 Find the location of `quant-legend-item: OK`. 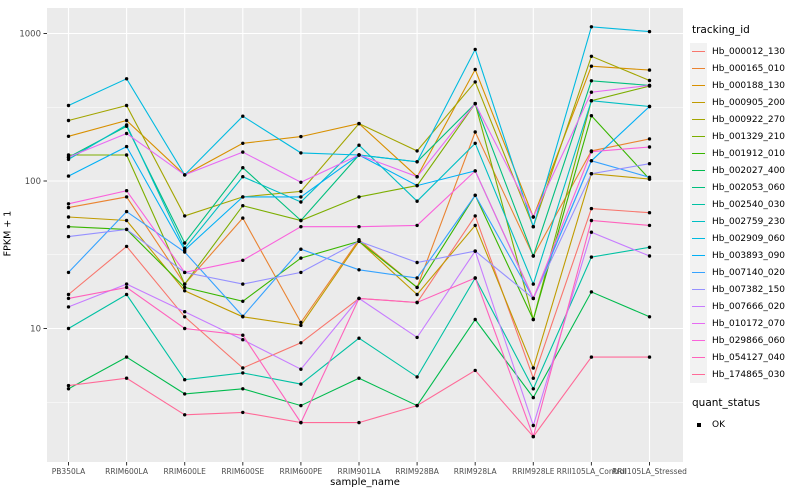

quant-legend-item: OK is located at coordinates (745, 424).